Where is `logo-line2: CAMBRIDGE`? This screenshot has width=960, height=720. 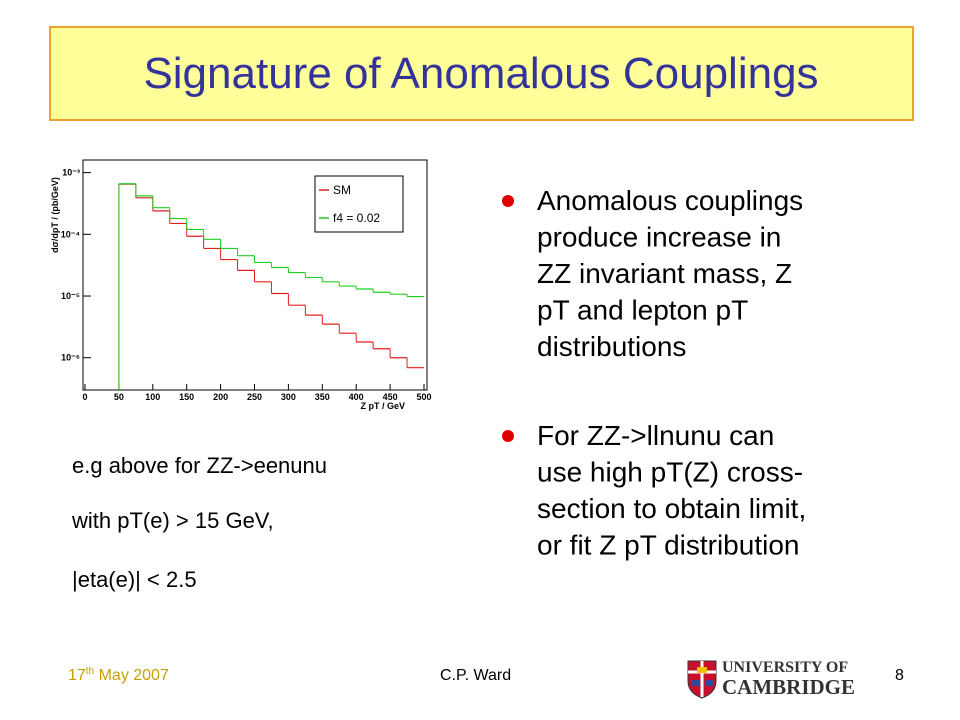
logo-line2: CAMBRIDGE is located at coordinates (788, 687).